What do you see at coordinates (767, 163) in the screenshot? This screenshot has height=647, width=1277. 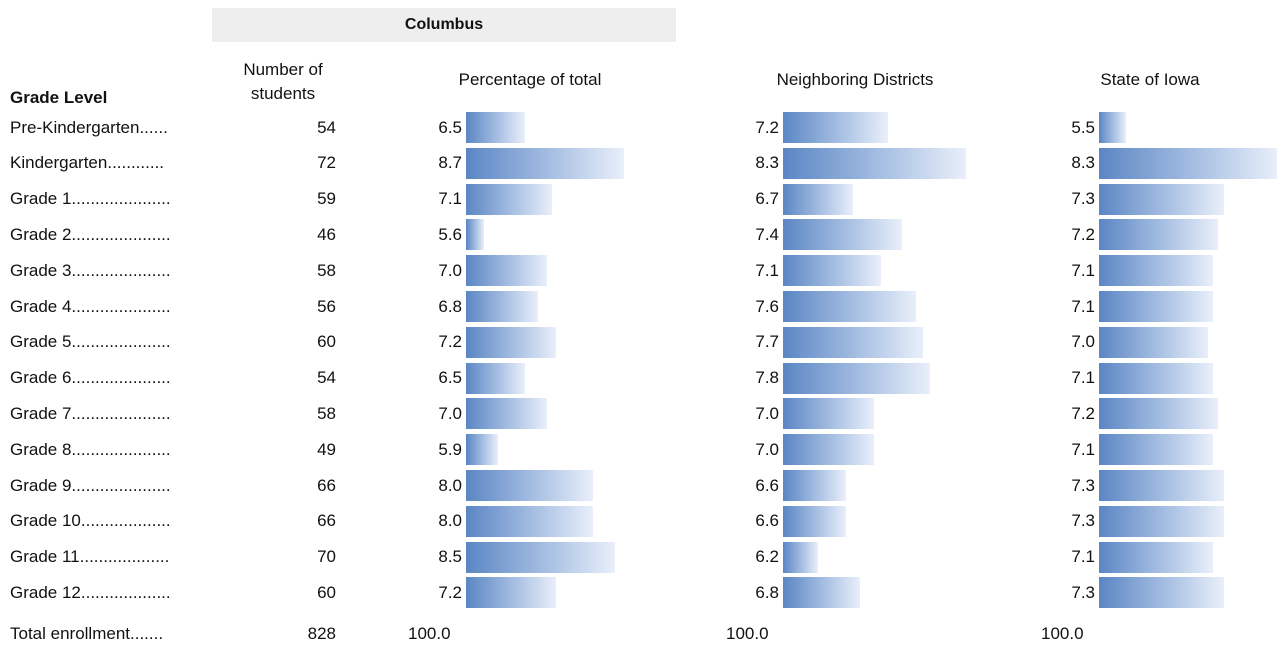 I see `data-label-neighboring: 8.3` at bounding box center [767, 163].